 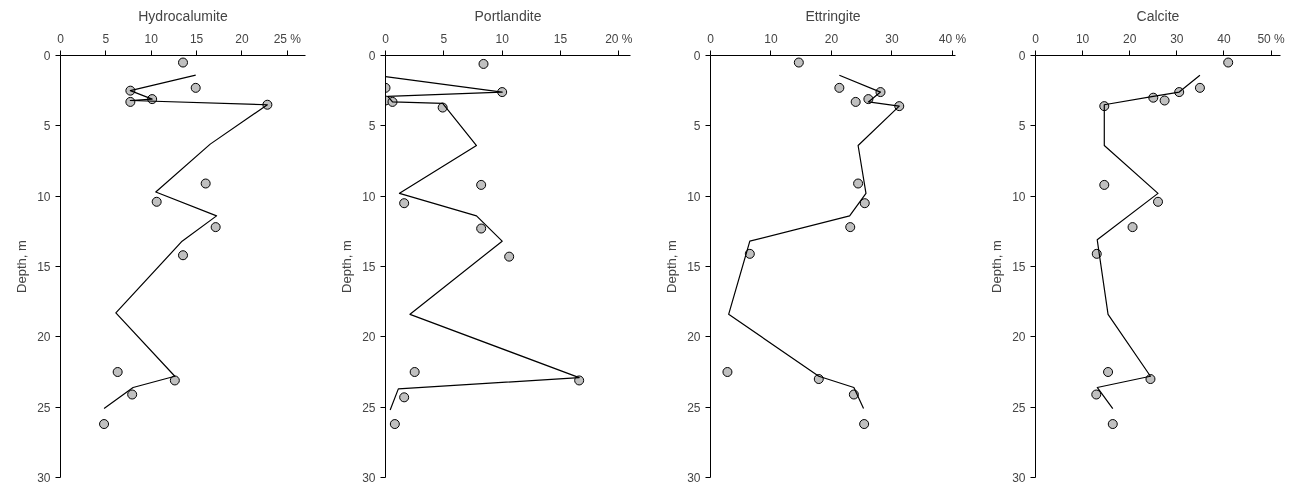 I want to click on x-tick-label: 50 %, so click(x=1271, y=38).